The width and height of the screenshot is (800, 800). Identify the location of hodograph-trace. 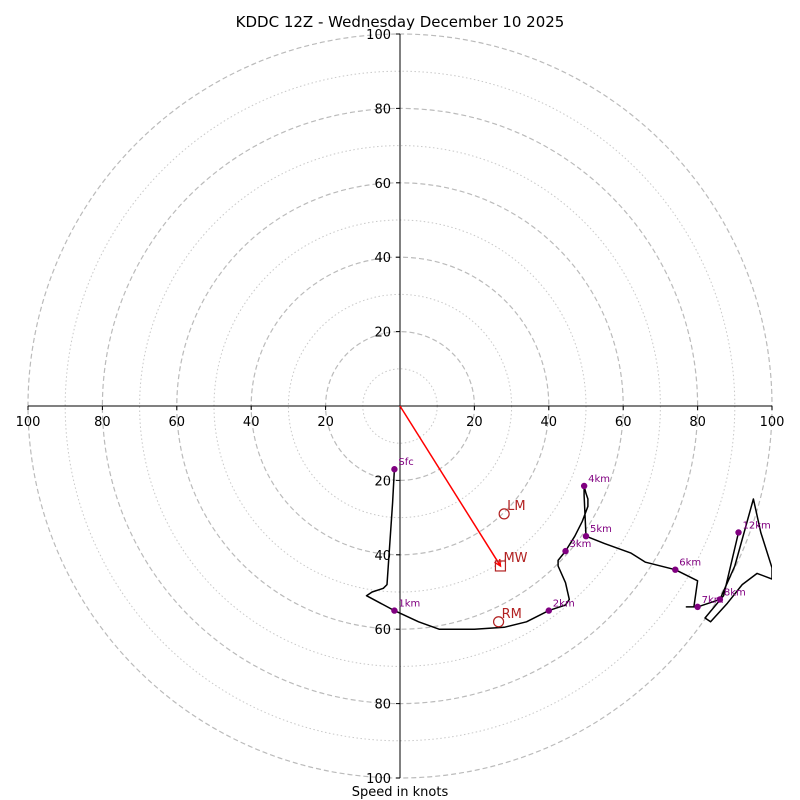
(568, 549).